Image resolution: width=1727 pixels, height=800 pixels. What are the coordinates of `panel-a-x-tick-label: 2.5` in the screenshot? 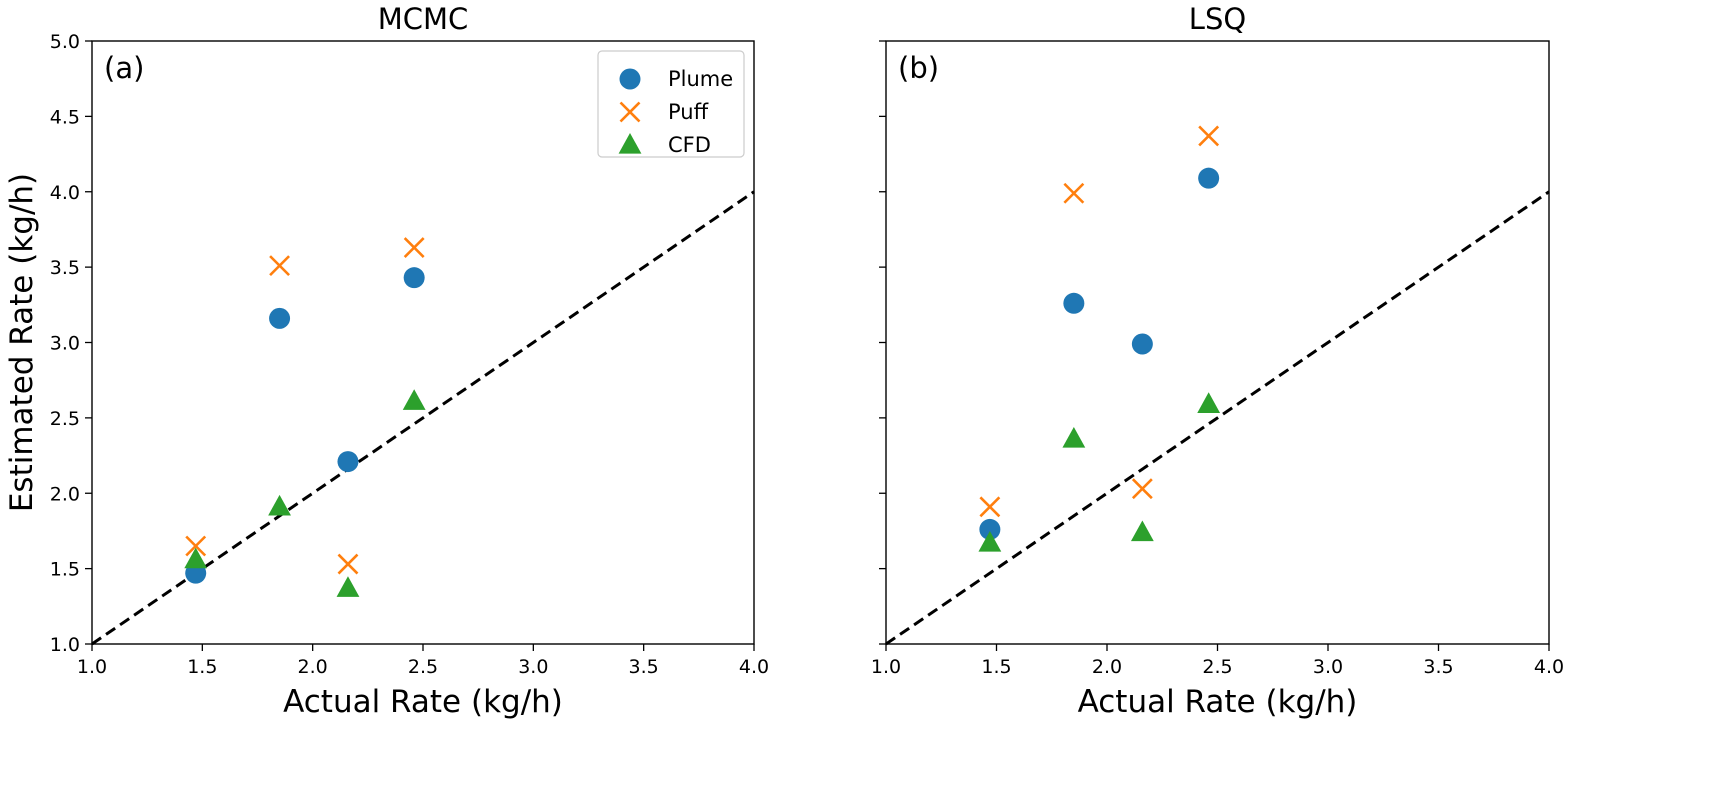 It's located at (423, 667).